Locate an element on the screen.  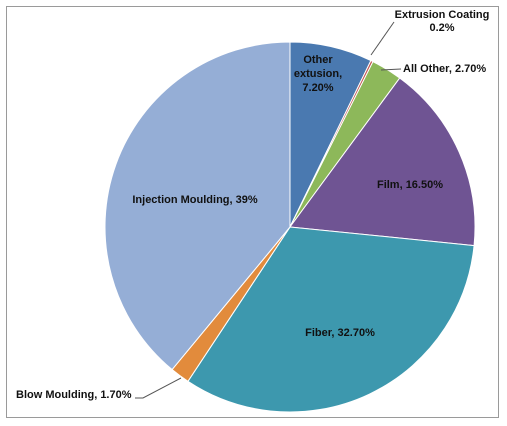
slice-label: Fiber, 32.70% is located at coordinates (340, 333).